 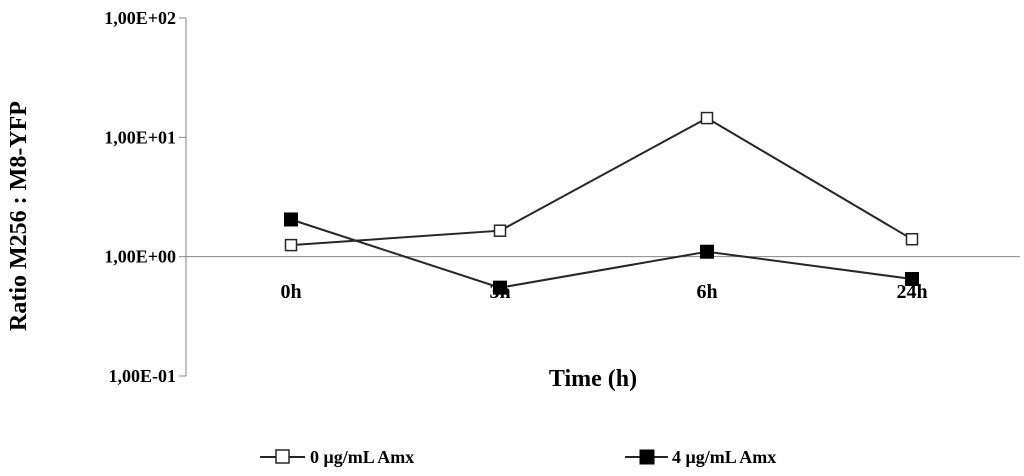 I want to click on x-axis-title: Time (h), so click(x=593, y=379).